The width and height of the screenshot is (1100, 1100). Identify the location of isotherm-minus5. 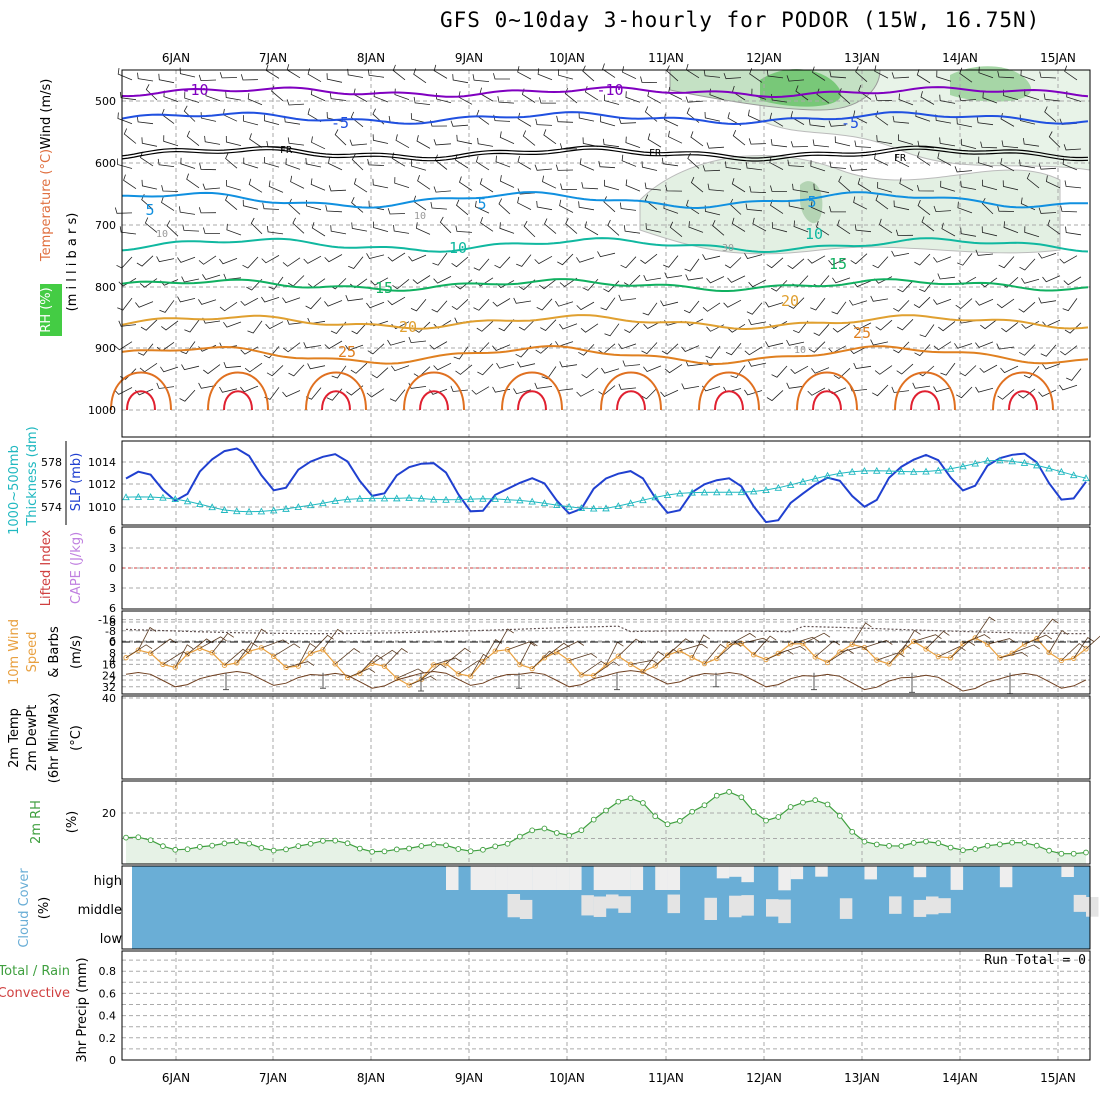
(605, 118).